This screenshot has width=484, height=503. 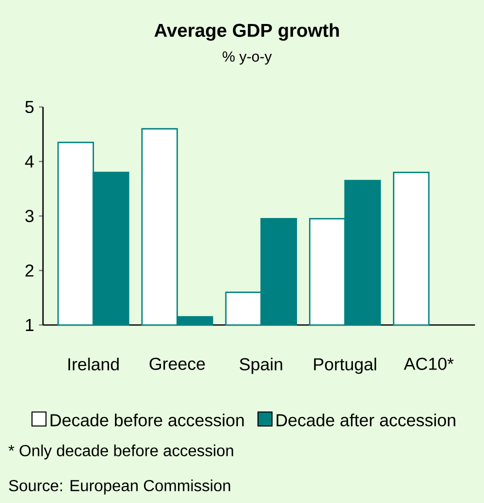 What do you see at coordinates (177, 364) in the screenshot?
I see `x-tick-label: Greece` at bounding box center [177, 364].